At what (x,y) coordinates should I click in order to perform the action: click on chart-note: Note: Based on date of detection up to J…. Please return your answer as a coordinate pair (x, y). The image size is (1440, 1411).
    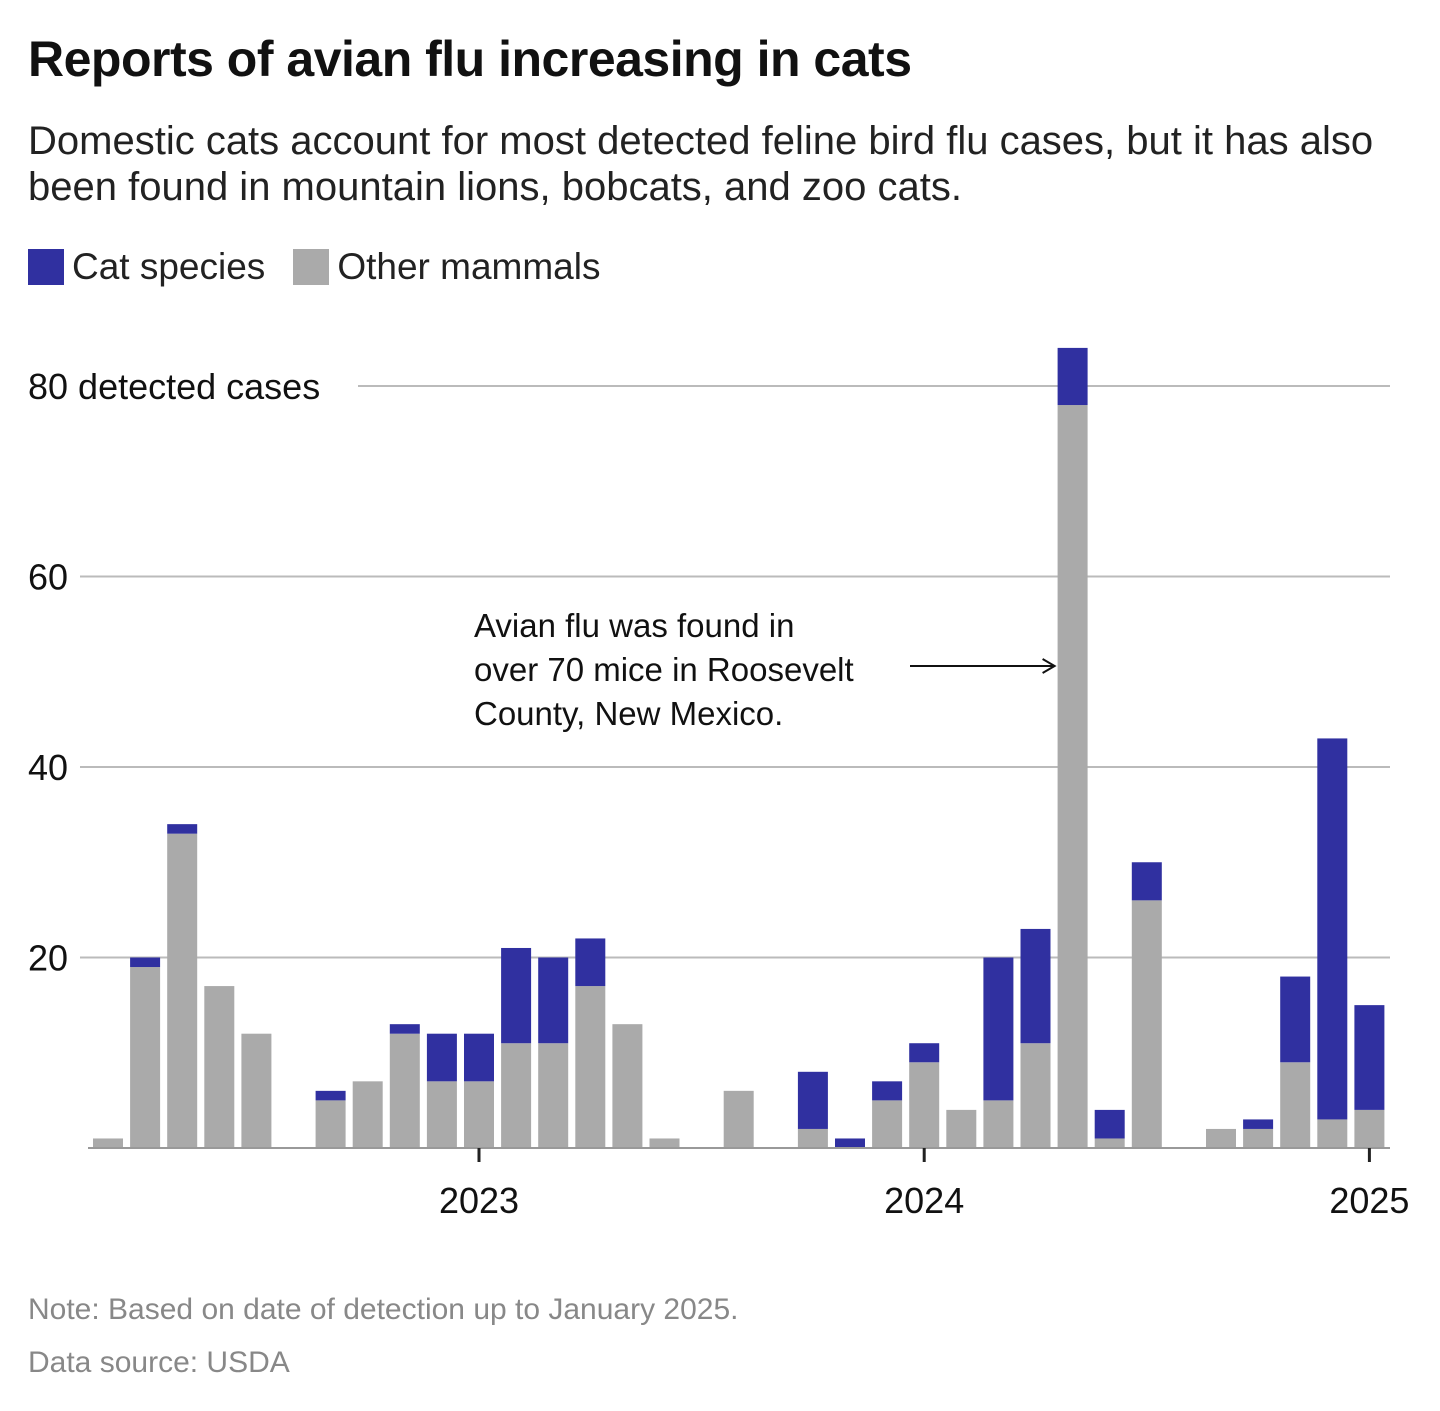
    Looking at the image, I should click on (383, 1309).